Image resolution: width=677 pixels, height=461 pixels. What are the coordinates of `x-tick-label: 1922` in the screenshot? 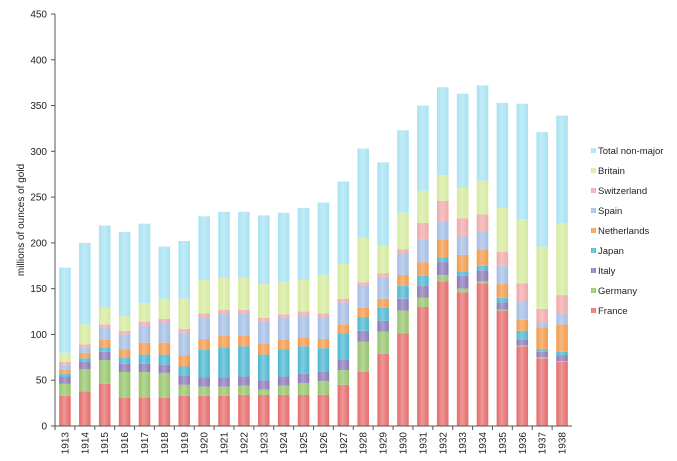 It's located at (244, 443).